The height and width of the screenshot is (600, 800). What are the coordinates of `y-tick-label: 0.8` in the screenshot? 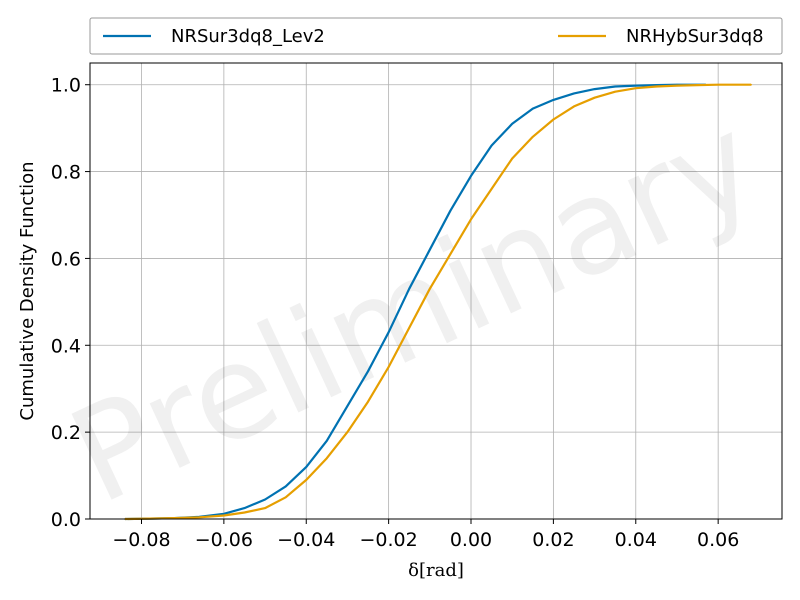 It's located at (66, 173).